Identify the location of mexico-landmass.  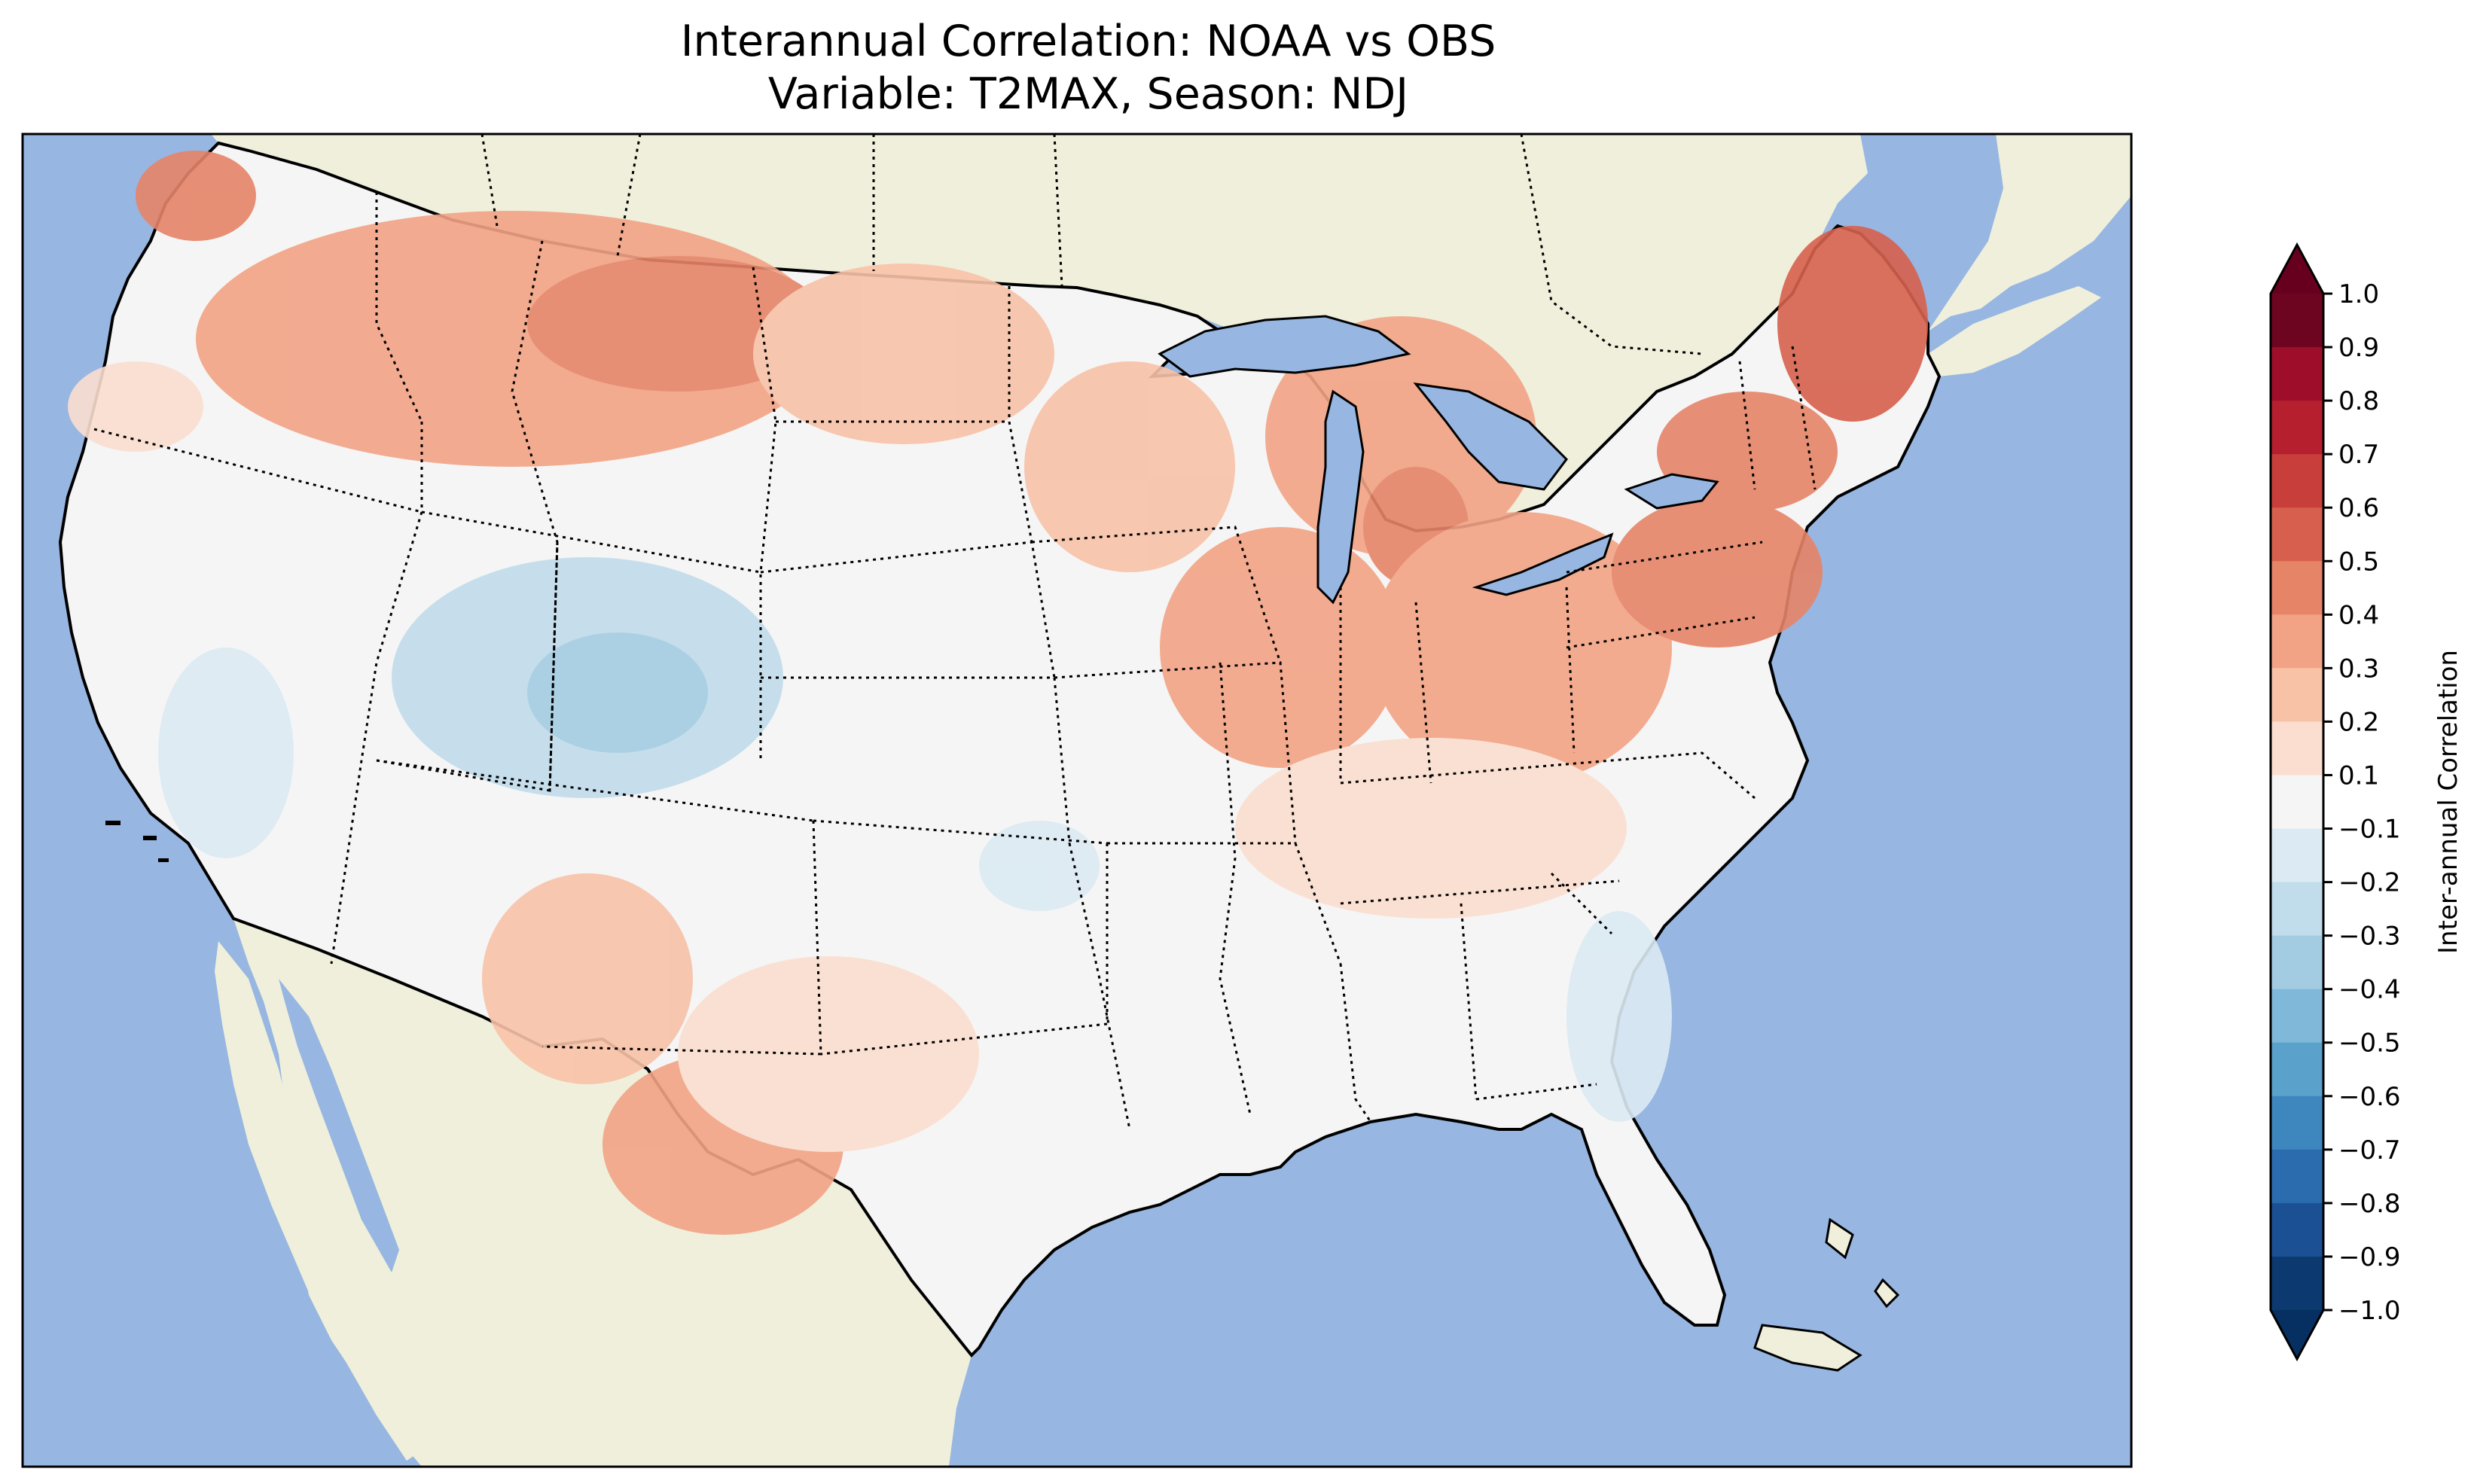
(603, 1193).